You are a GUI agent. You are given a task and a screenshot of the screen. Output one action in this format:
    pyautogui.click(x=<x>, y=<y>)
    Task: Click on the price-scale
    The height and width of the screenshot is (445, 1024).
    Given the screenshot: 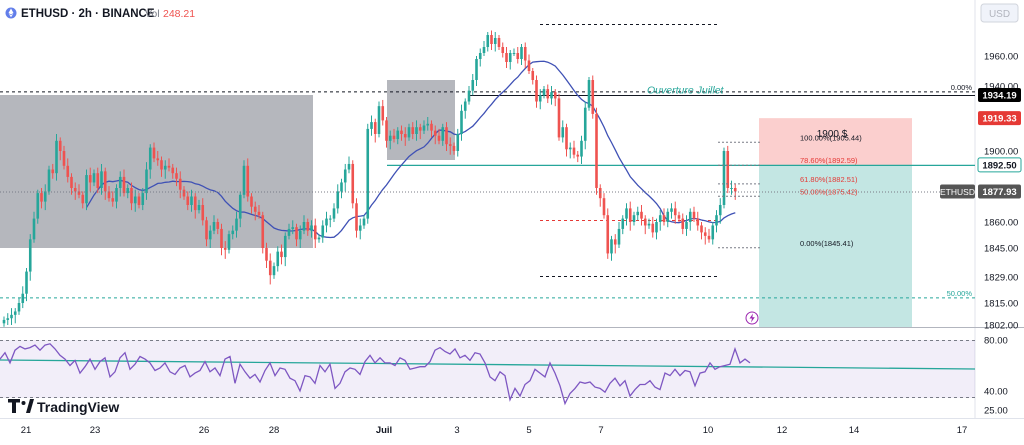 What is the action you would take?
    pyautogui.click(x=999, y=209)
    